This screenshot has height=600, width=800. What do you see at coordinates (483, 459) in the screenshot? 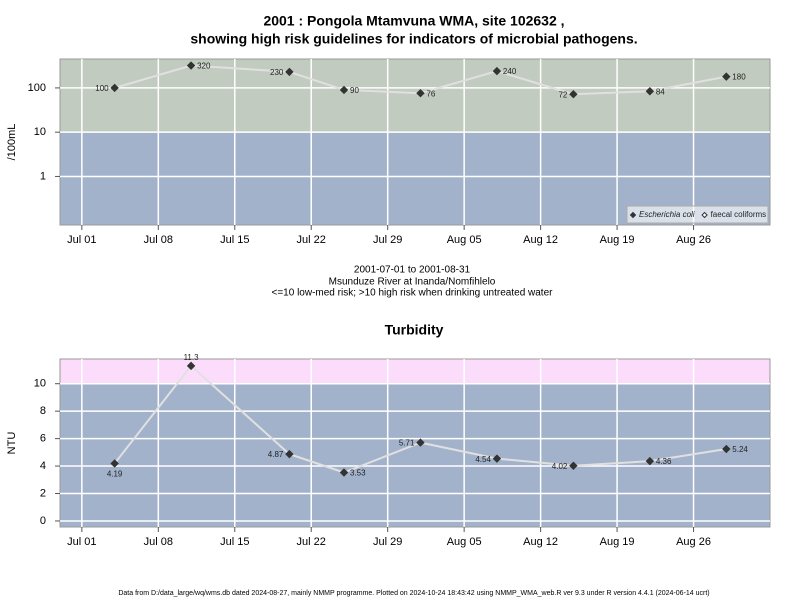
I see `value-label: 4.54` at bounding box center [483, 459].